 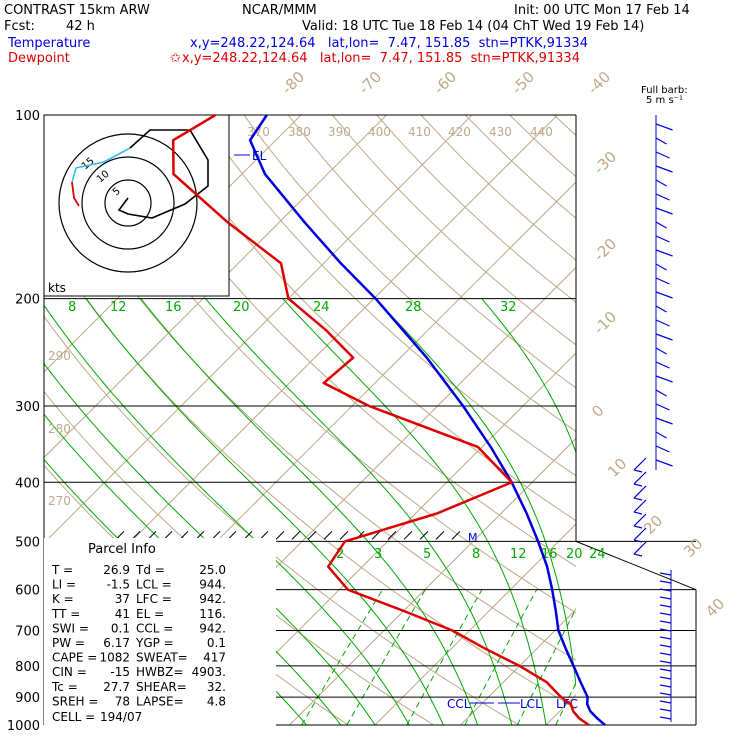 I want to click on isotherm-label: -60, so click(x=445, y=83).